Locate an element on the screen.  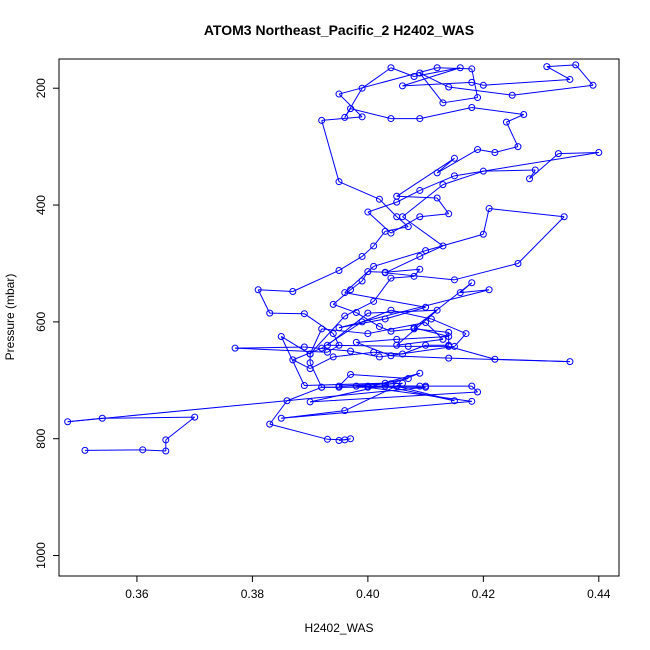
x-tick-label: 0.38 is located at coordinates (253, 594).